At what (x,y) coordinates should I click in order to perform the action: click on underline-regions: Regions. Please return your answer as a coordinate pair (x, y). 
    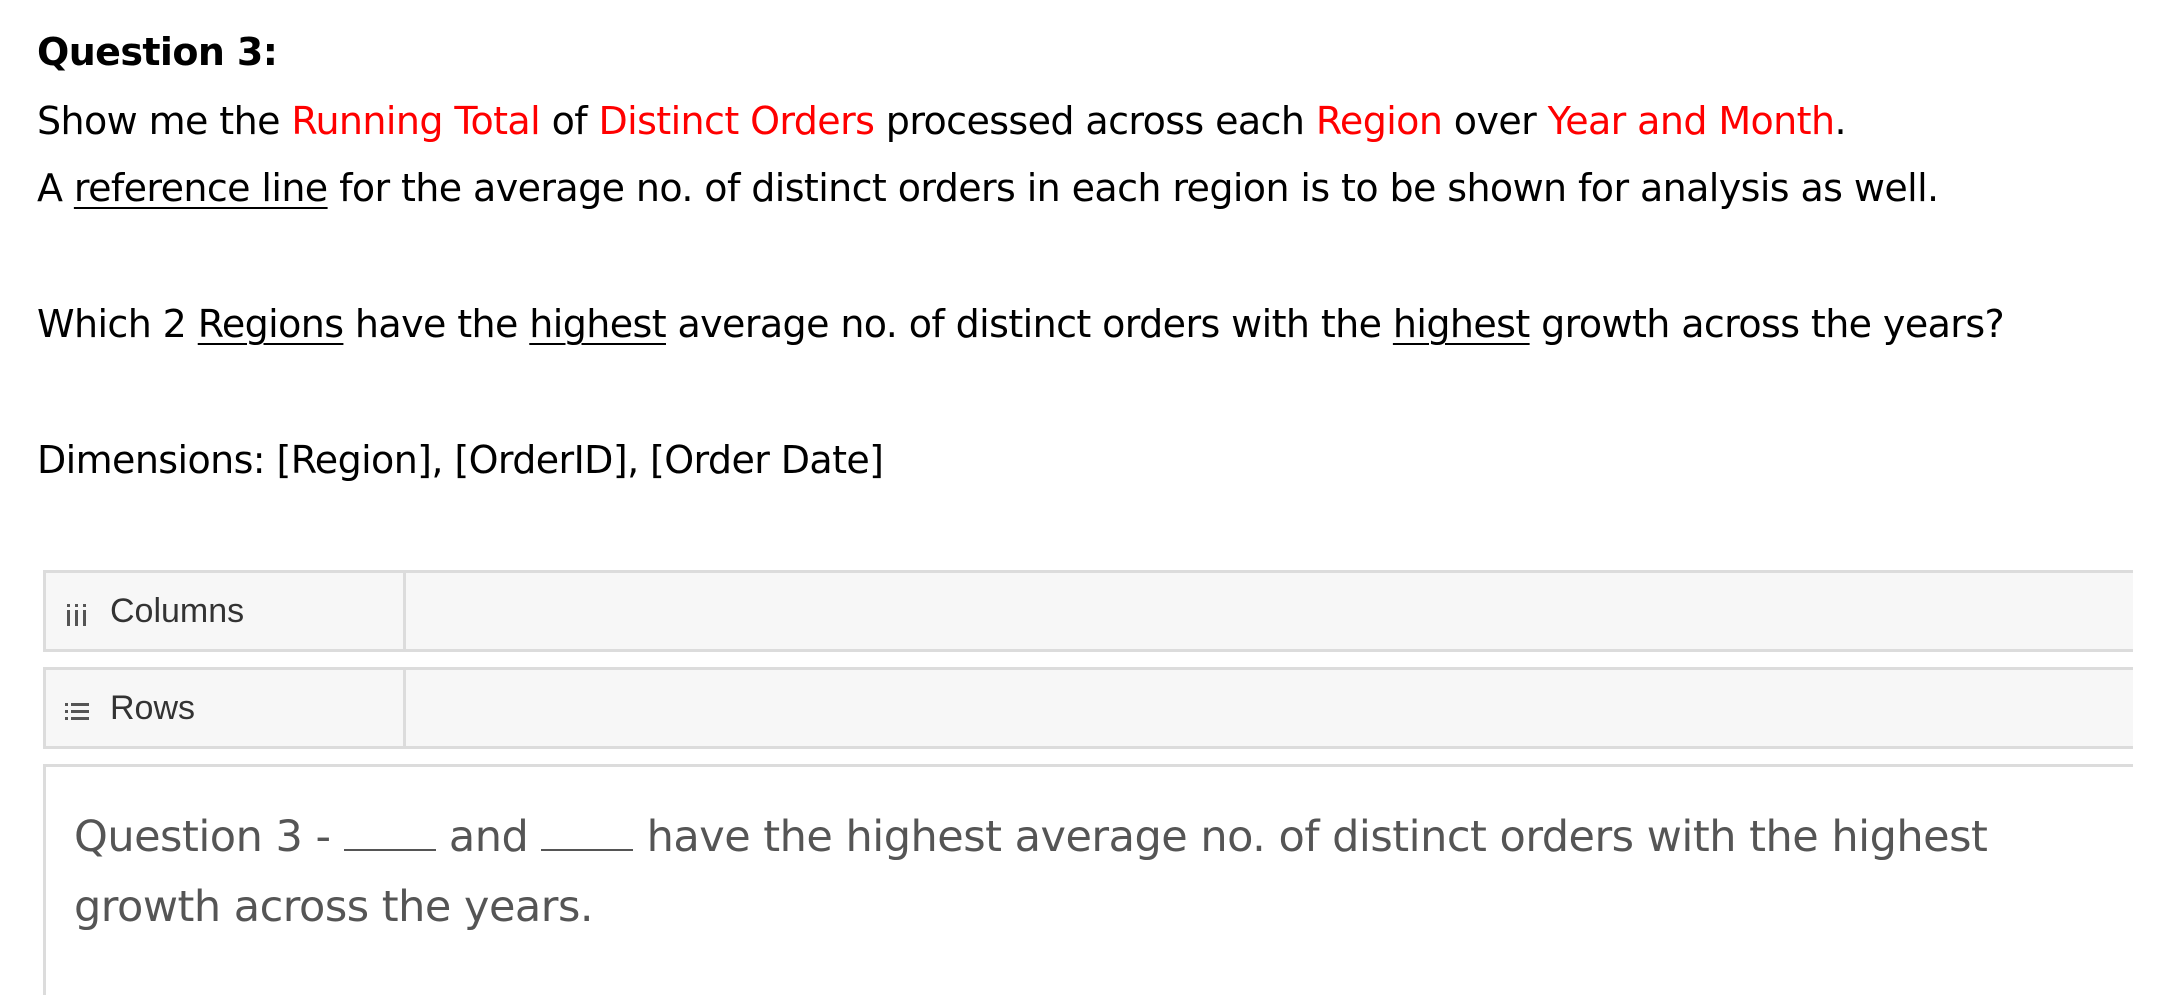
    Looking at the image, I should click on (270, 324).